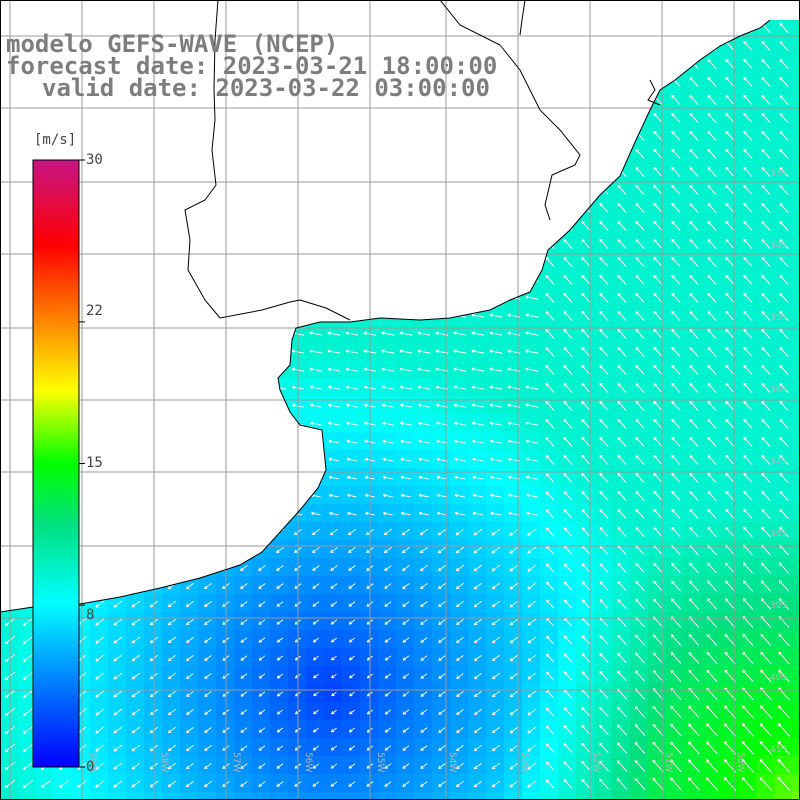 The width and height of the screenshot is (800, 800). Describe the element at coordinates (94, 463) in the screenshot. I see `colorbar-tick-15: 15` at that location.